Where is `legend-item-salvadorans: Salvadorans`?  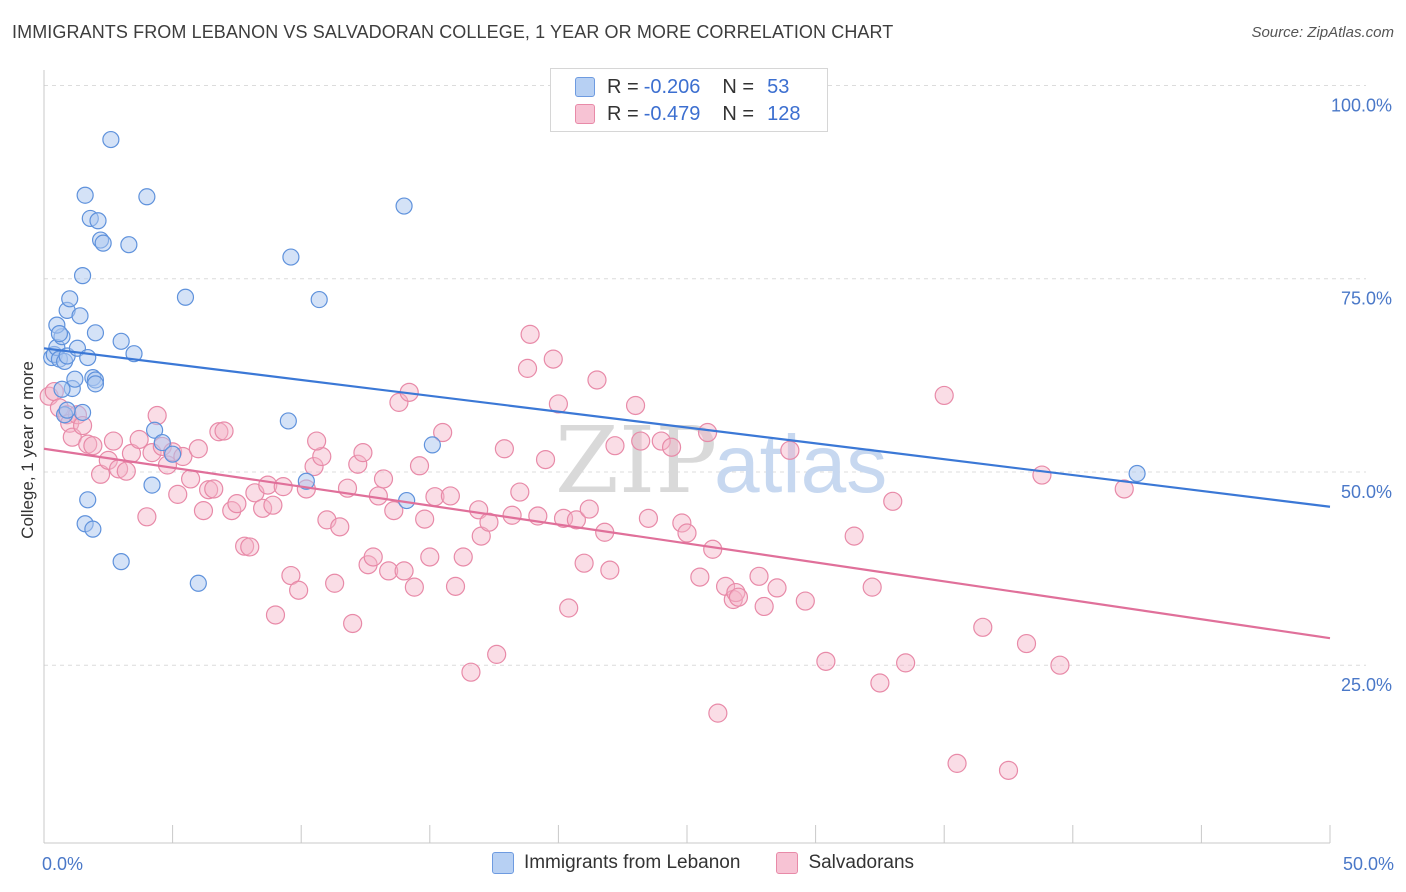
legend-item-salvadorans: Salvadorans is located at coordinates (845, 863).